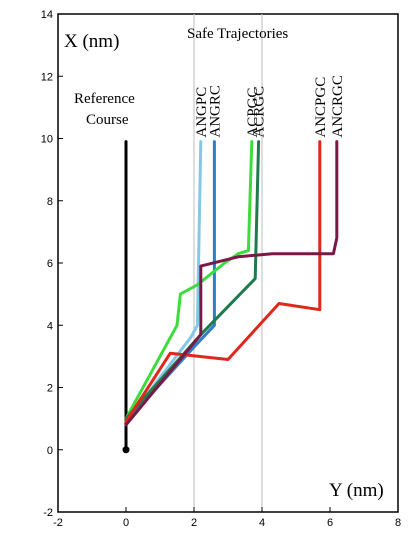 The width and height of the screenshot is (420, 550). I want to click on y-tick-label: 14, so click(47, 15).